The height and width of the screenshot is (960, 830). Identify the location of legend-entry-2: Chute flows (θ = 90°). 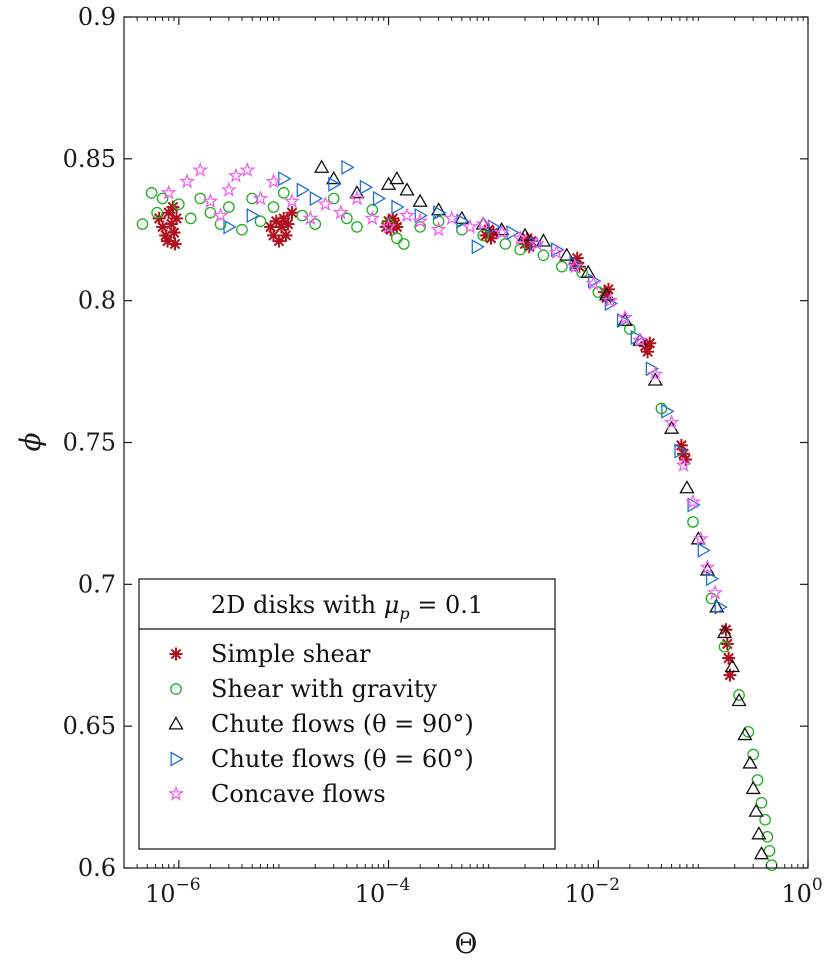
(321, 724).